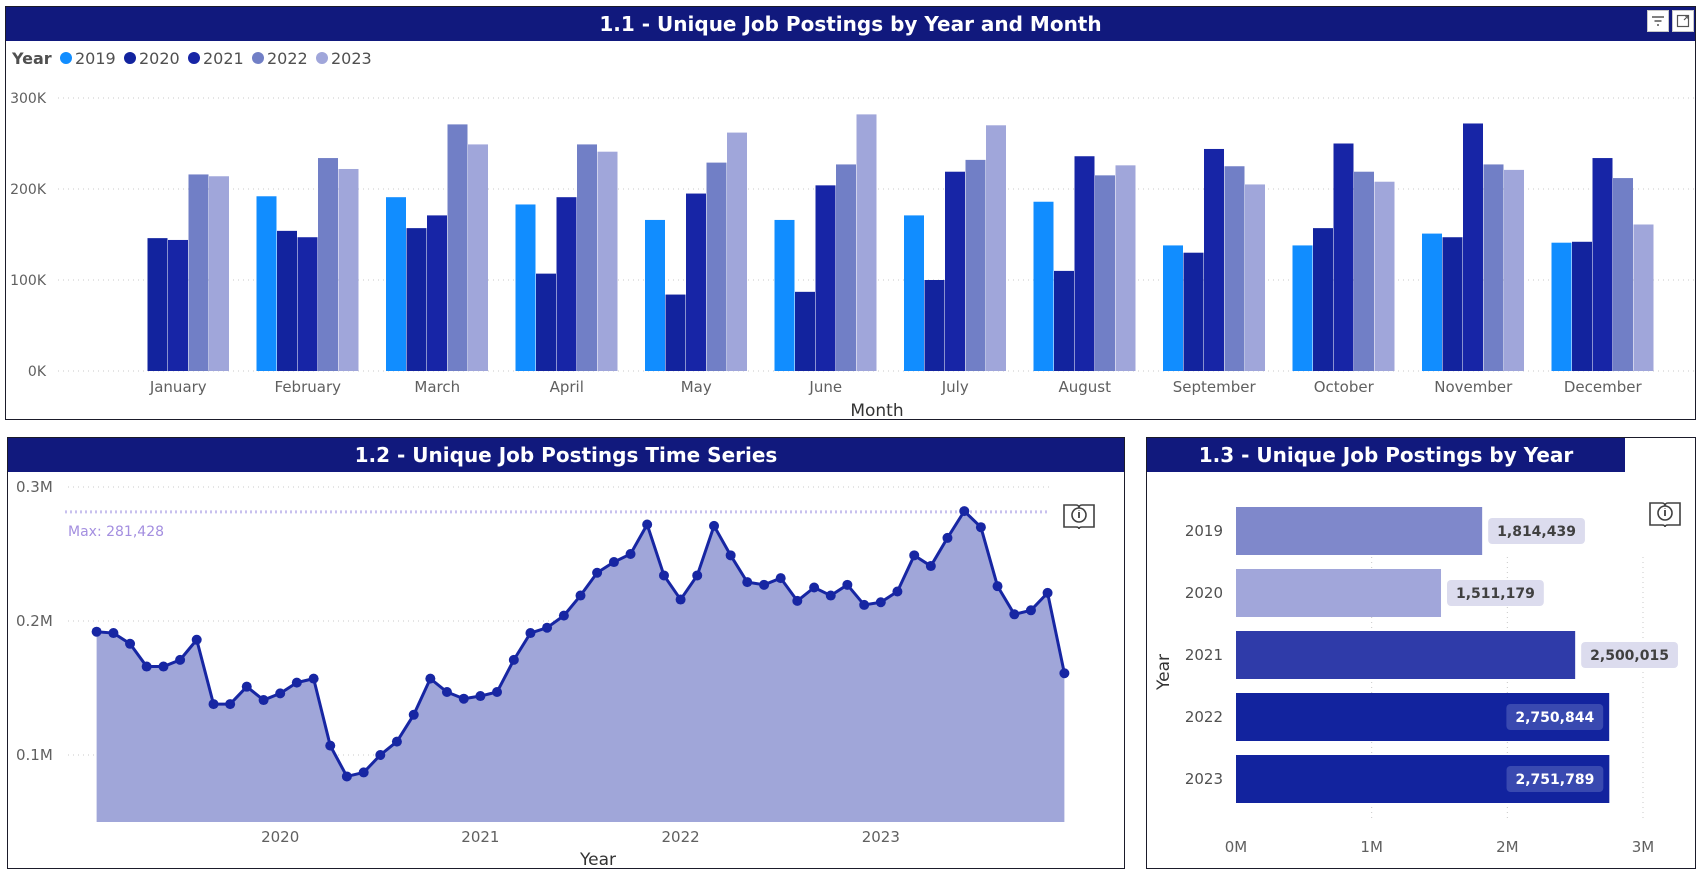 Image resolution: width=1696 pixels, height=874 pixels. I want to click on y-tick-label: 0.1M, so click(34, 755).